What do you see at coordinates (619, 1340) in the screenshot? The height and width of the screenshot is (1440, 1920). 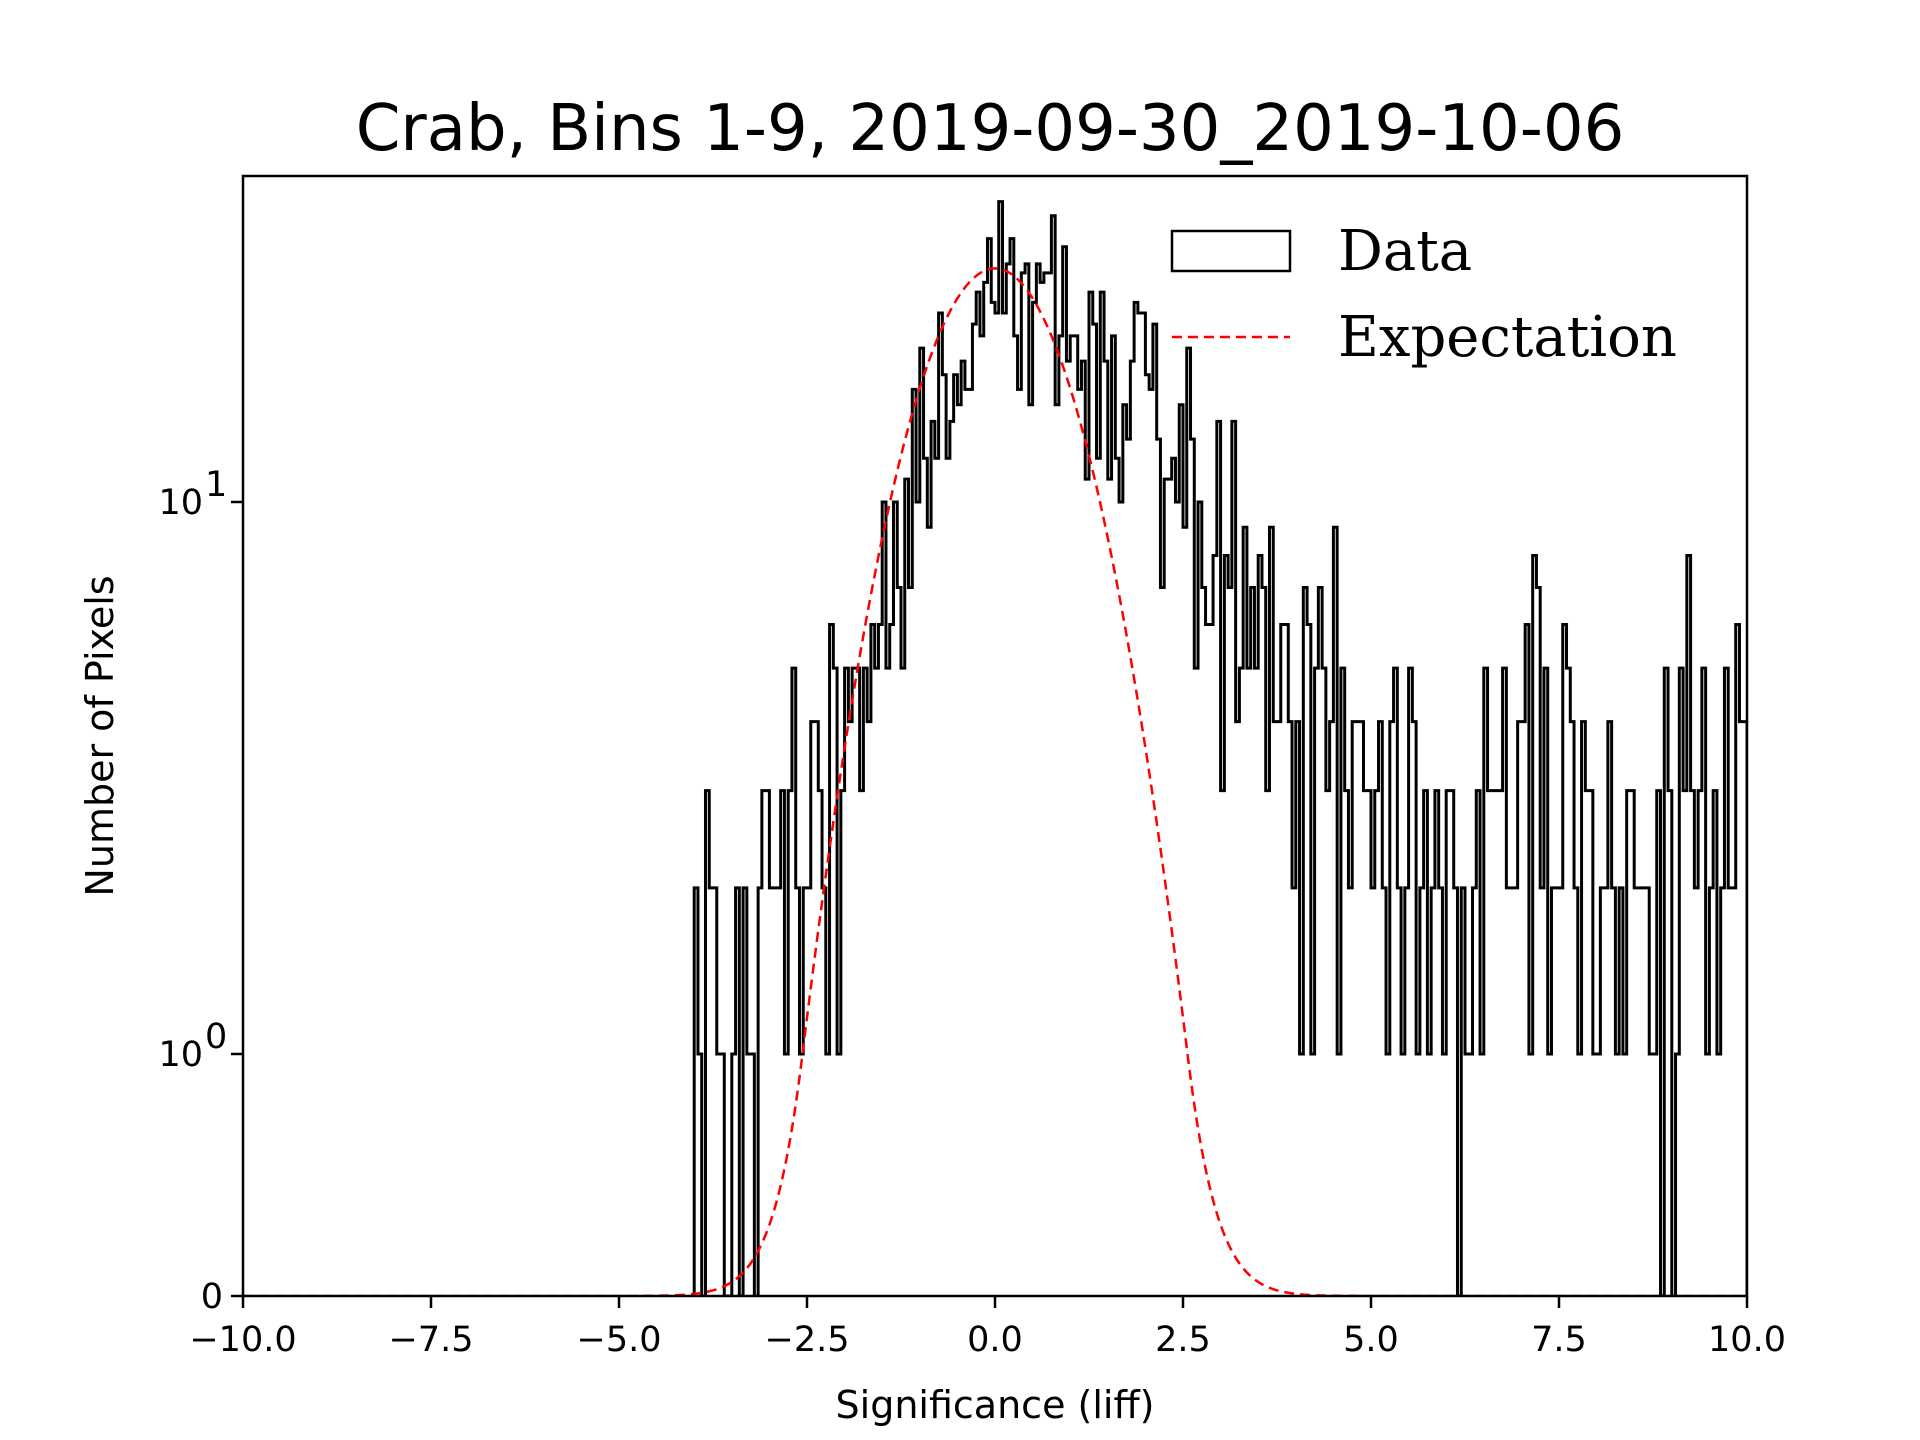 I see `x-tick-label: −5.0` at bounding box center [619, 1340].